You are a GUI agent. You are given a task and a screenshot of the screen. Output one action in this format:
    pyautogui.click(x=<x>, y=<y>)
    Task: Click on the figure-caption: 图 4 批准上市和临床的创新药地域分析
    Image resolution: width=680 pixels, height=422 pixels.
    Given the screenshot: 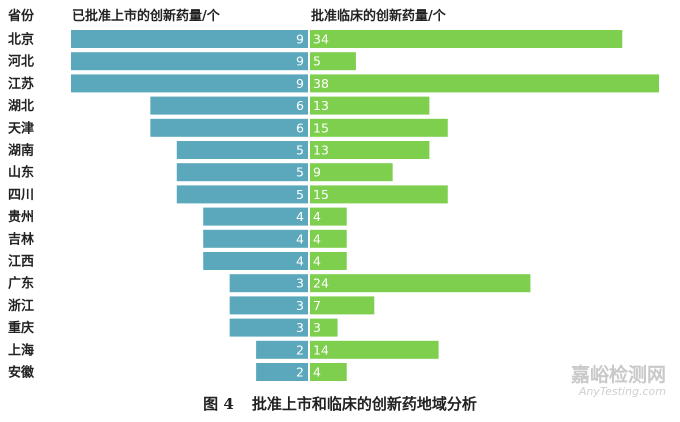 What is the action you would take?
    pyautogui.click(x=340, y=403)
    